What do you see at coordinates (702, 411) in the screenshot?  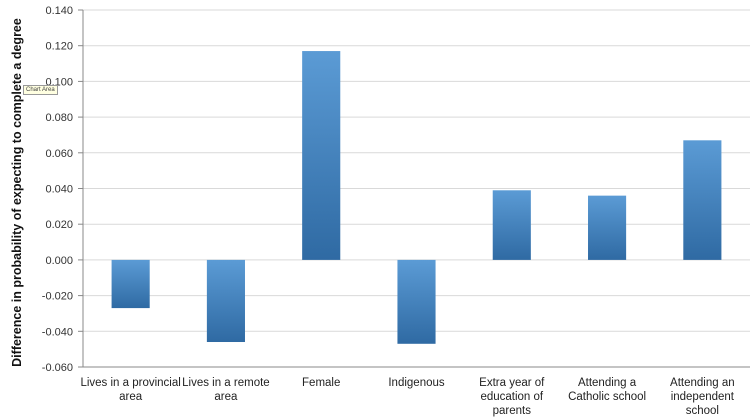 I see `x-category-label: school` at bounding box center [702, 411].